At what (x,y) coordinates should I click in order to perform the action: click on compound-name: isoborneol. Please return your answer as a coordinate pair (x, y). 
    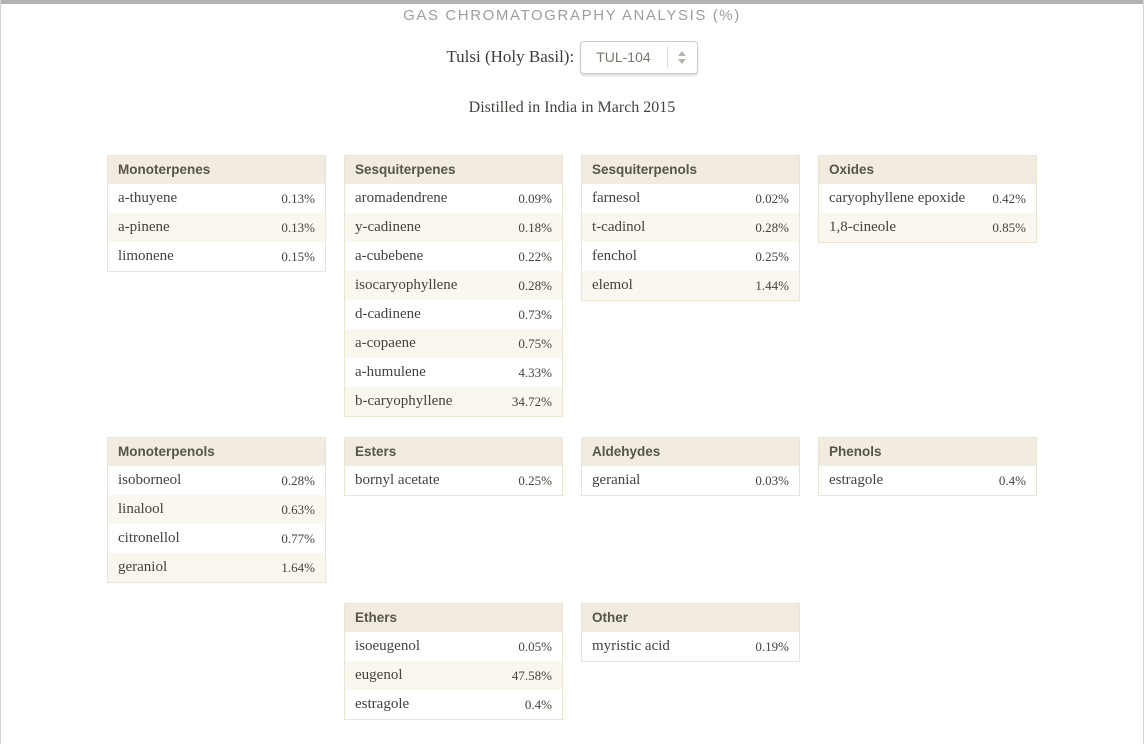
    Looking at the image, I should click on (150, 480).